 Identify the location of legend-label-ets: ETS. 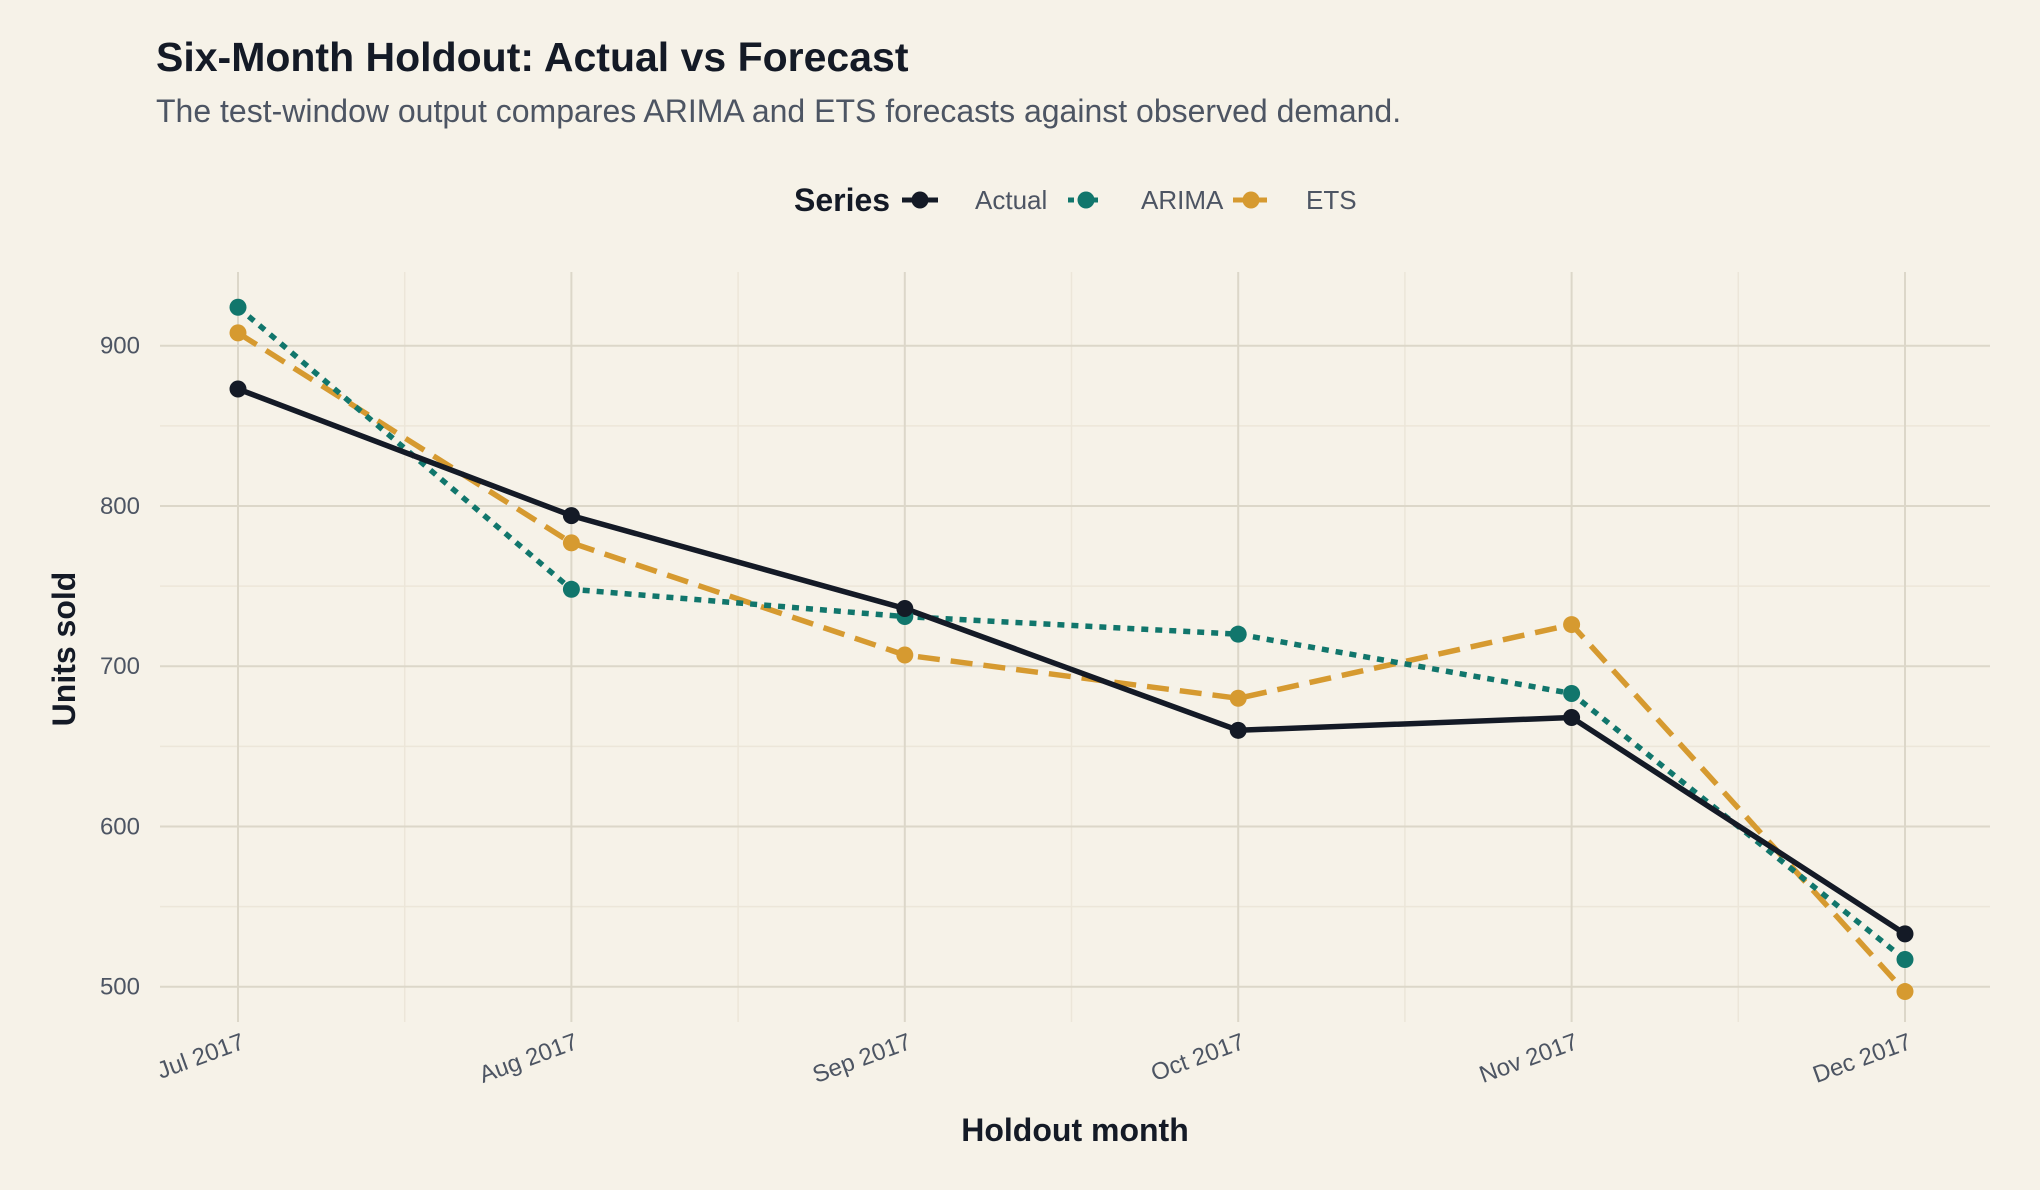
(1331, 200).